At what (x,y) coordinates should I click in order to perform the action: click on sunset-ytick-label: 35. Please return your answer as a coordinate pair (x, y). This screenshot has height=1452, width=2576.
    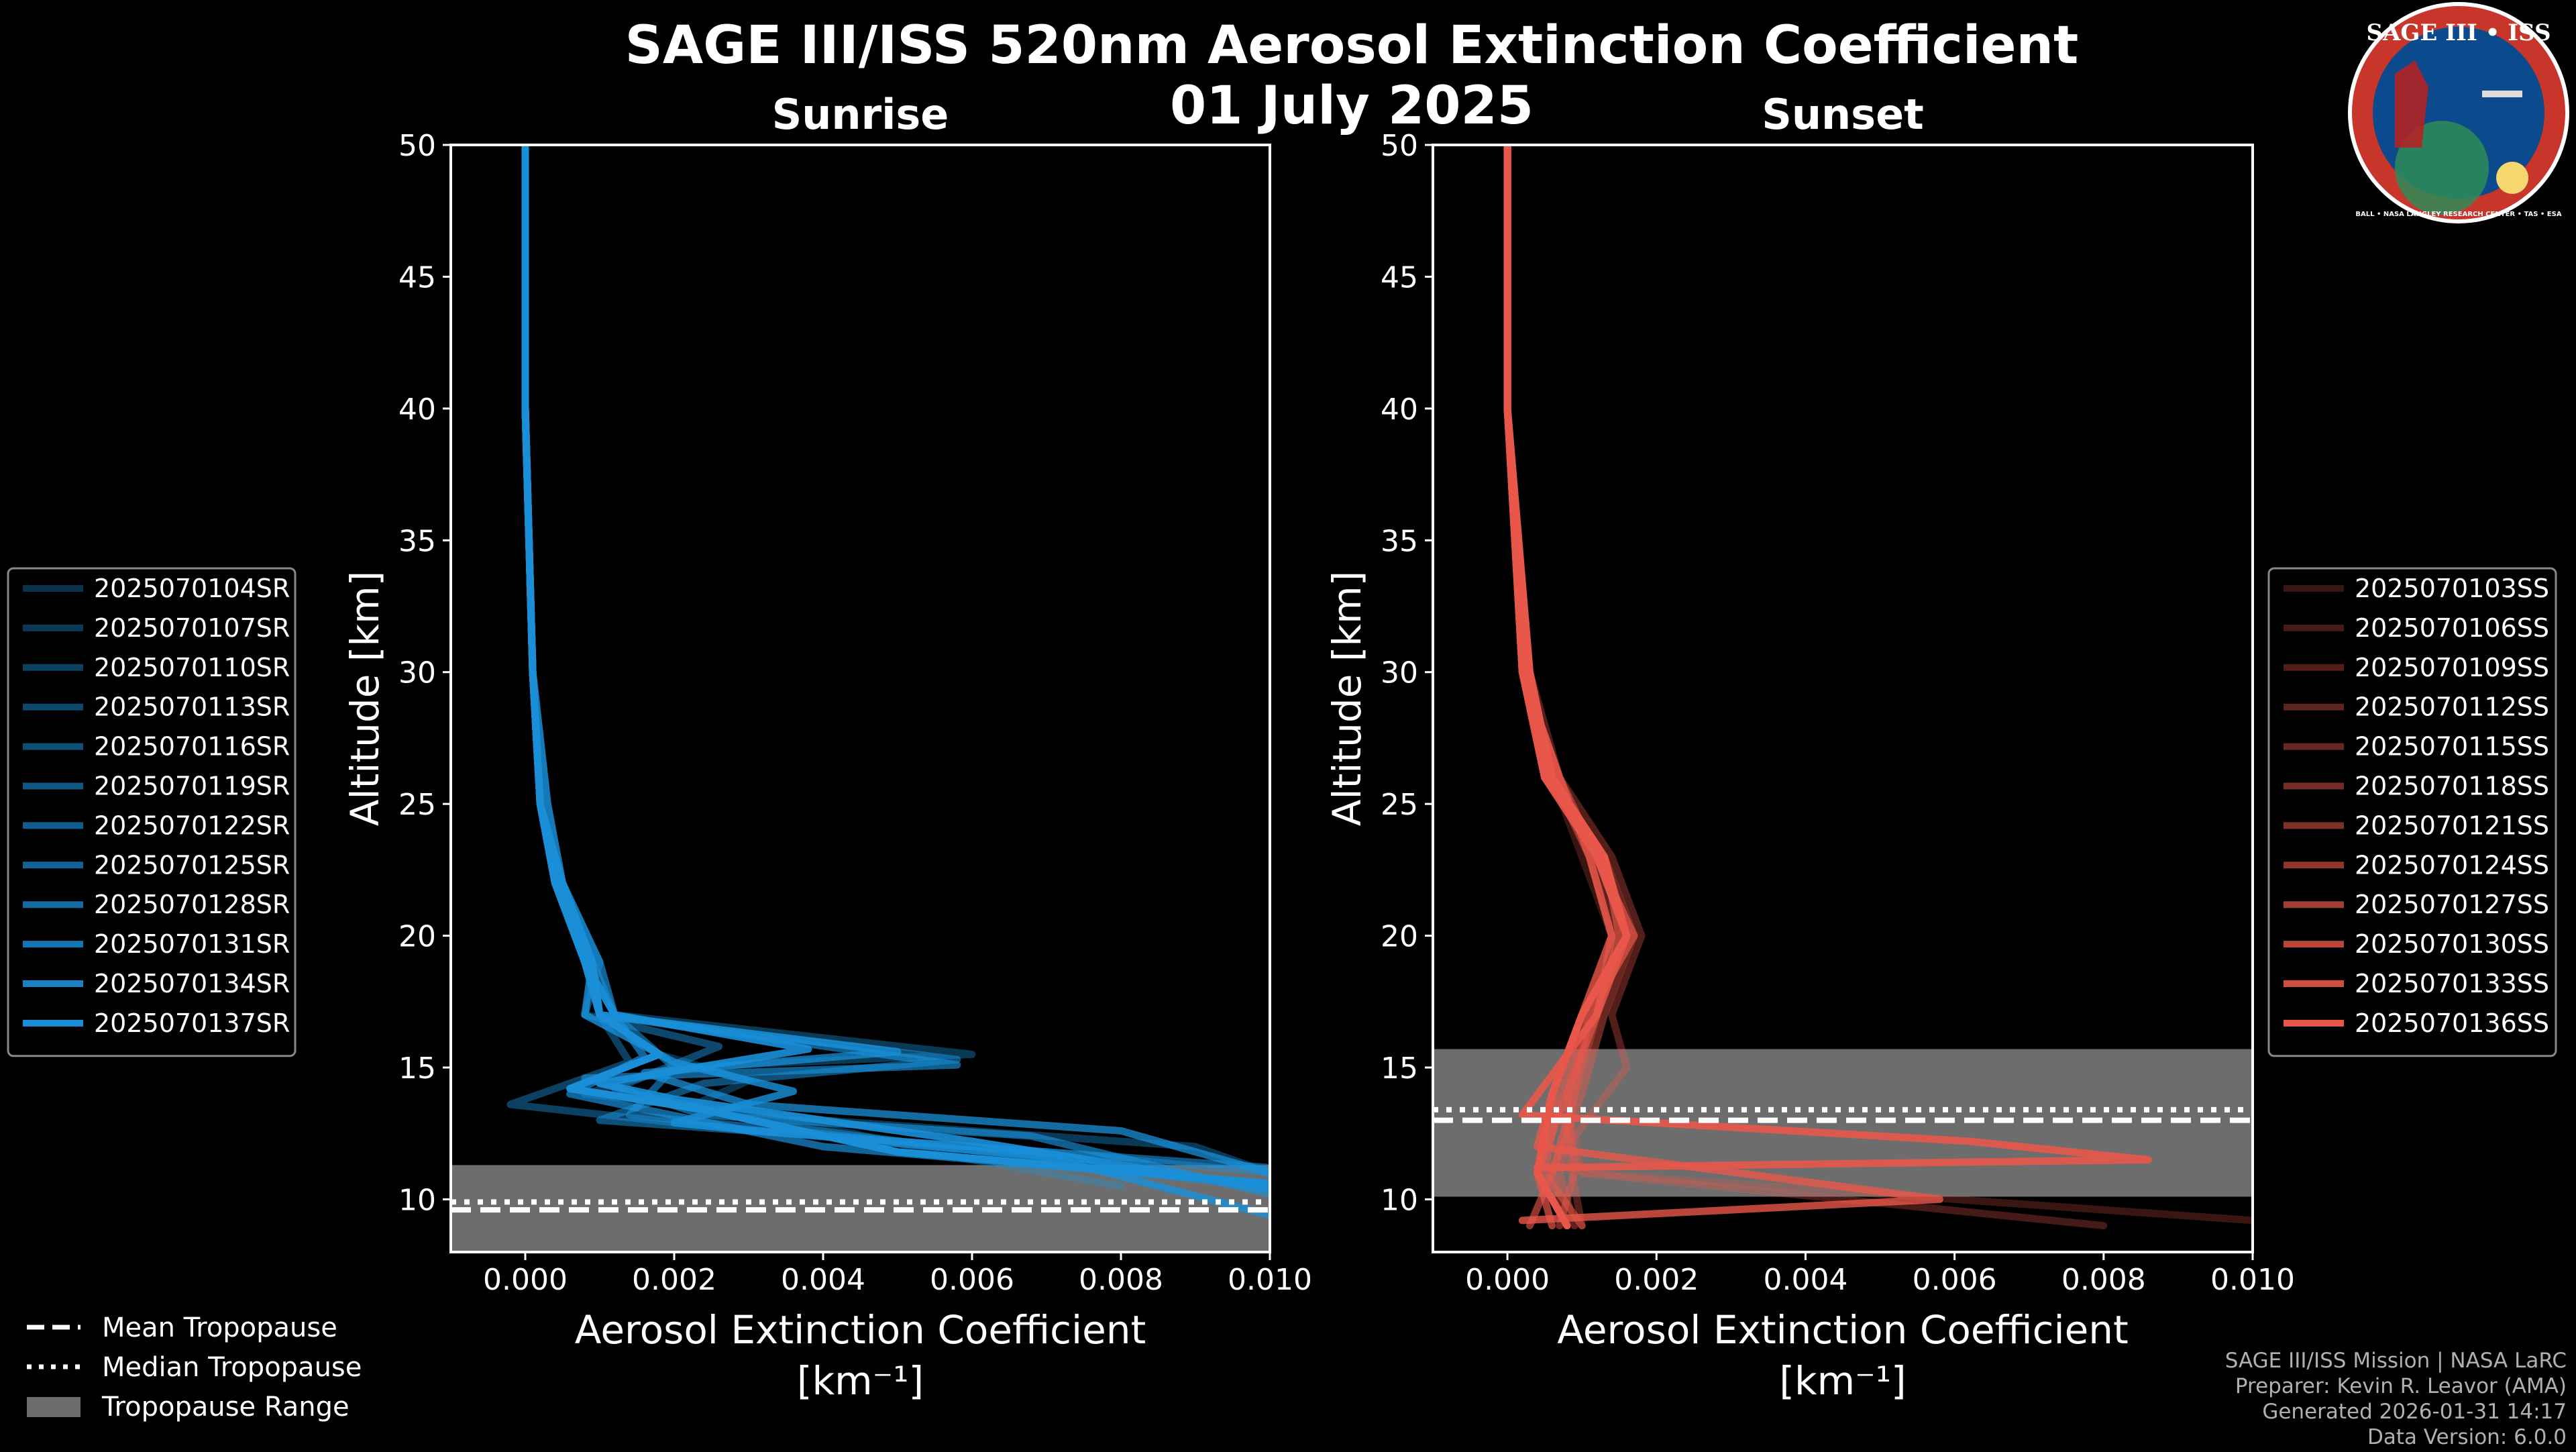
    Looking at the image, I should click on (1399, 541).